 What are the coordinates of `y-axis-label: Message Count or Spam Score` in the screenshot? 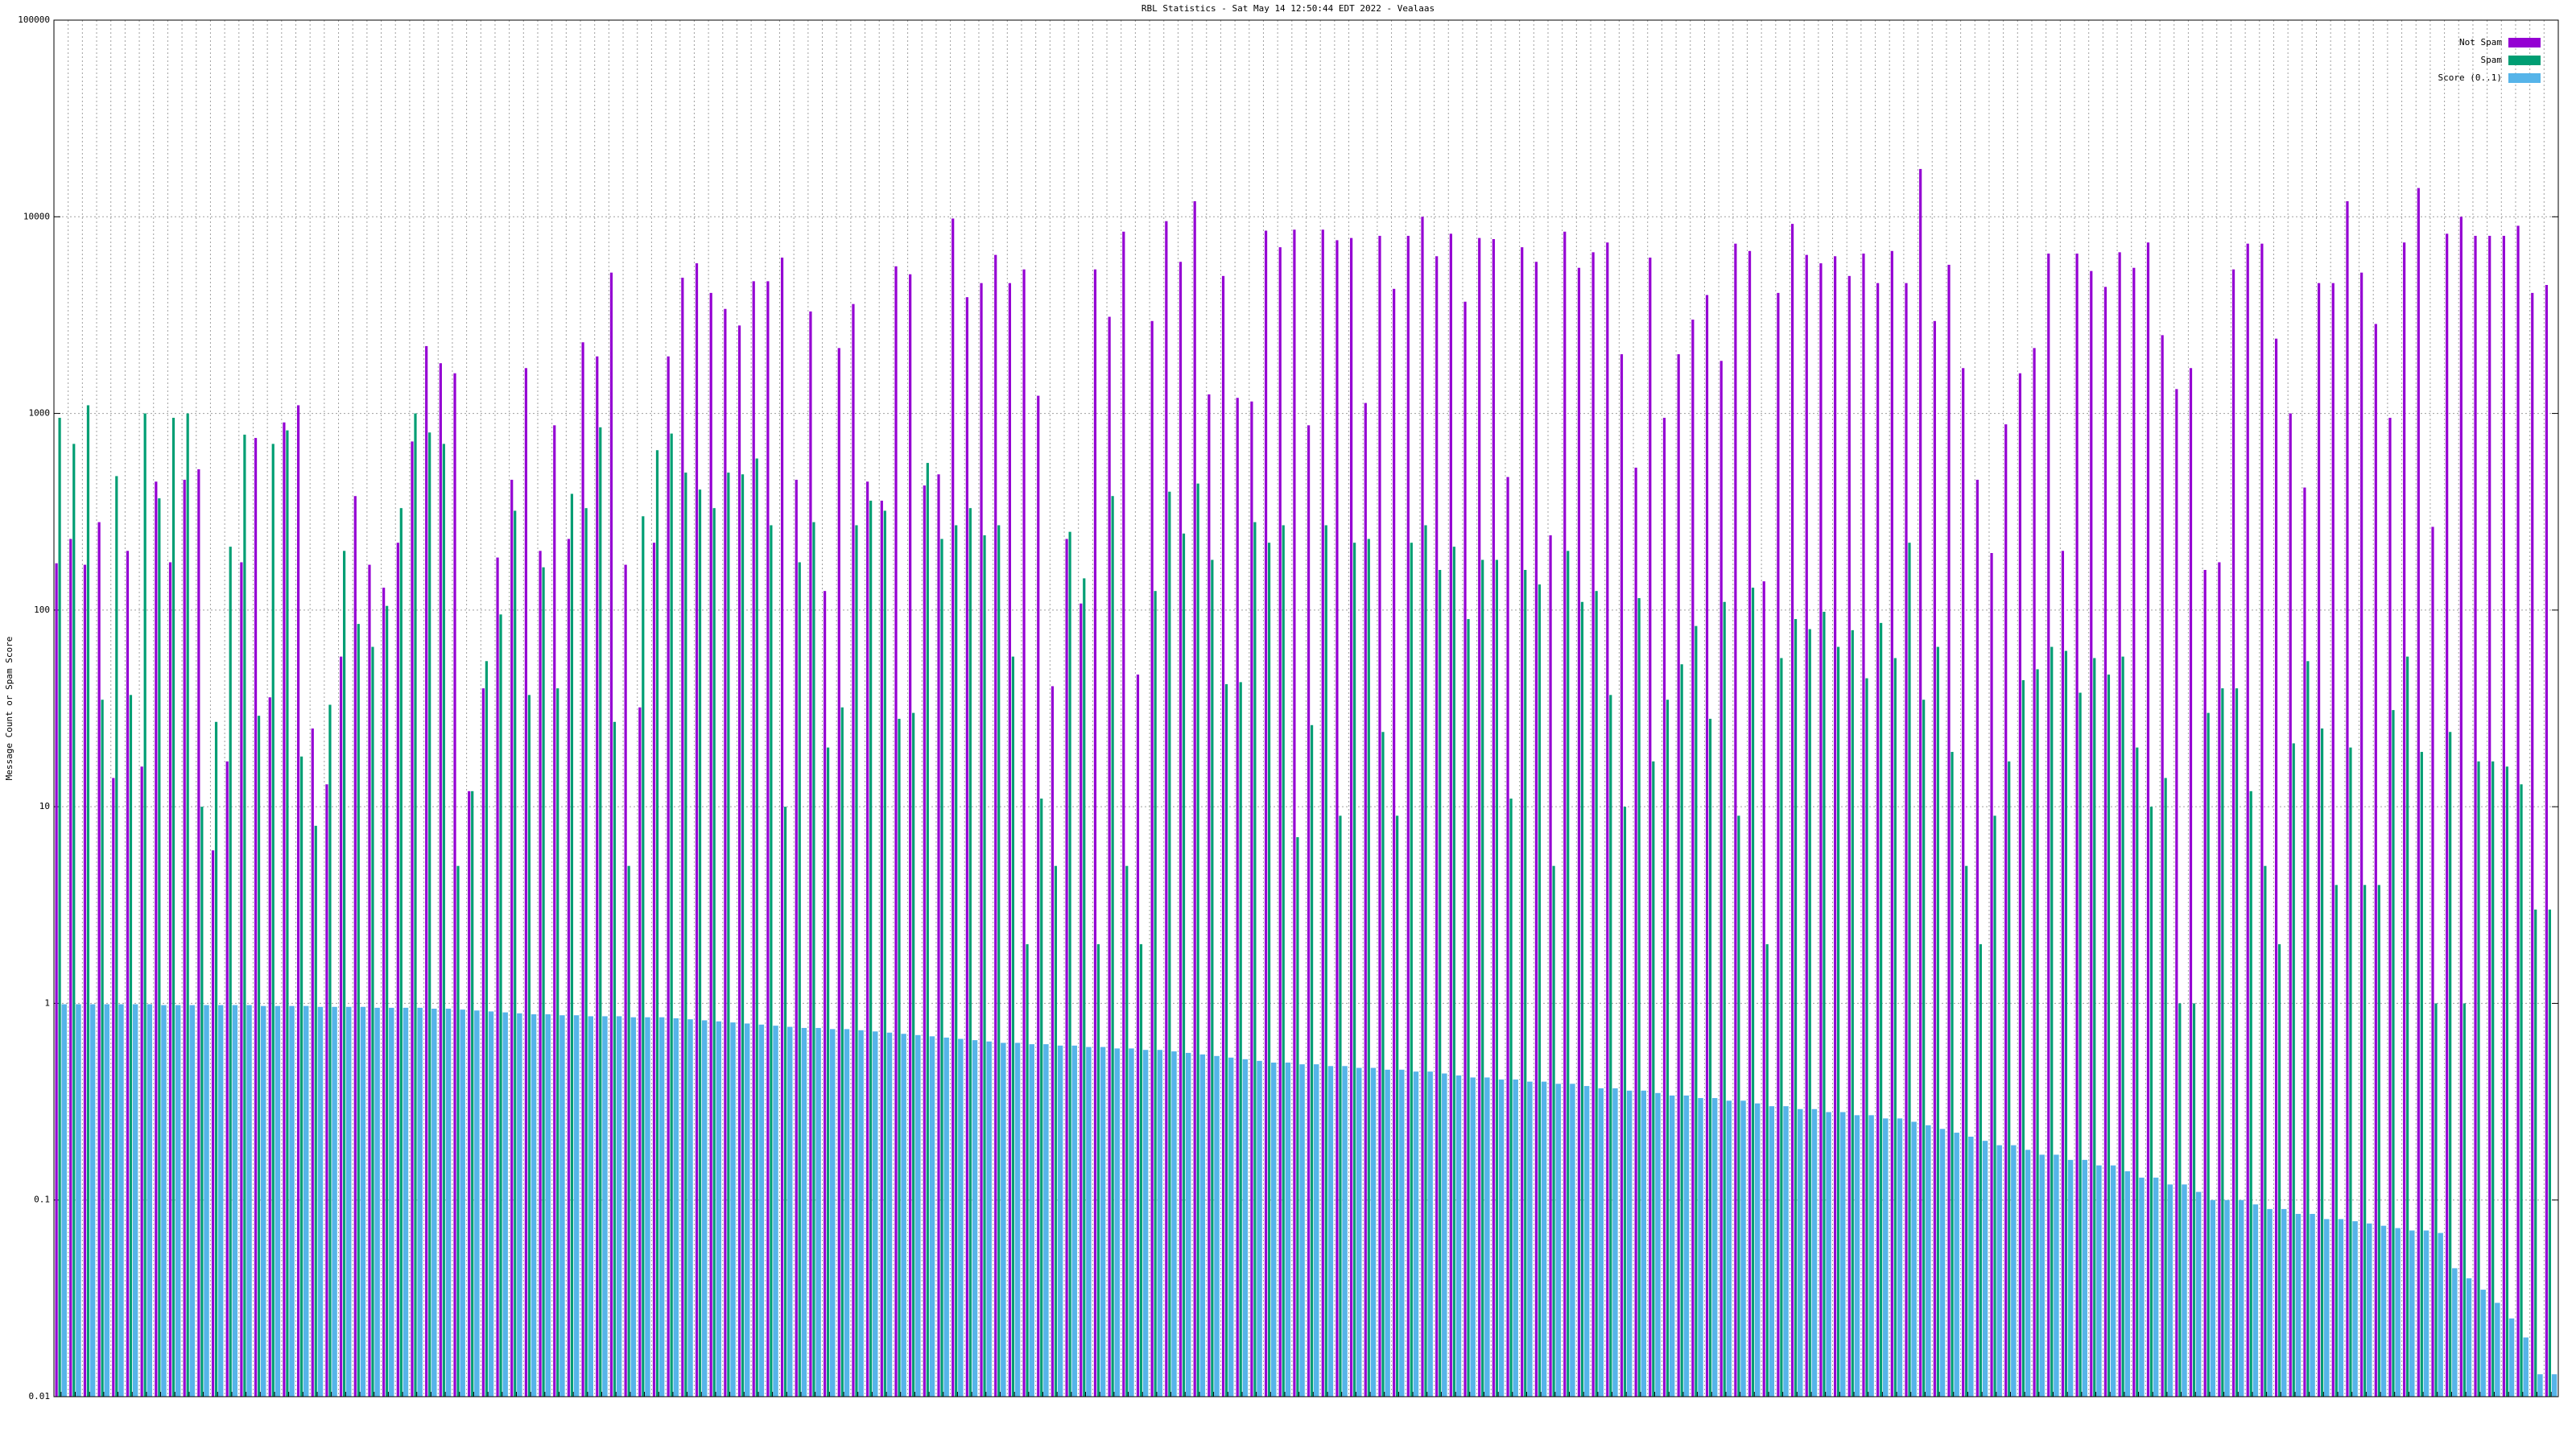 It's located at (9, 709).